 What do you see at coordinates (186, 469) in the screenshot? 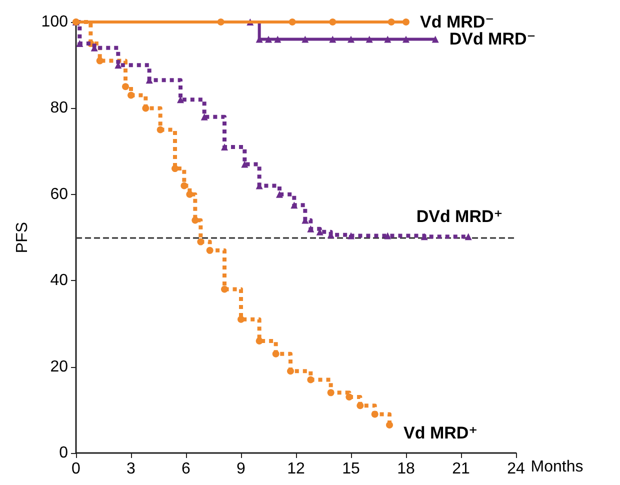
I see `x-tick-label: 6` at bounding box center [186, 469].